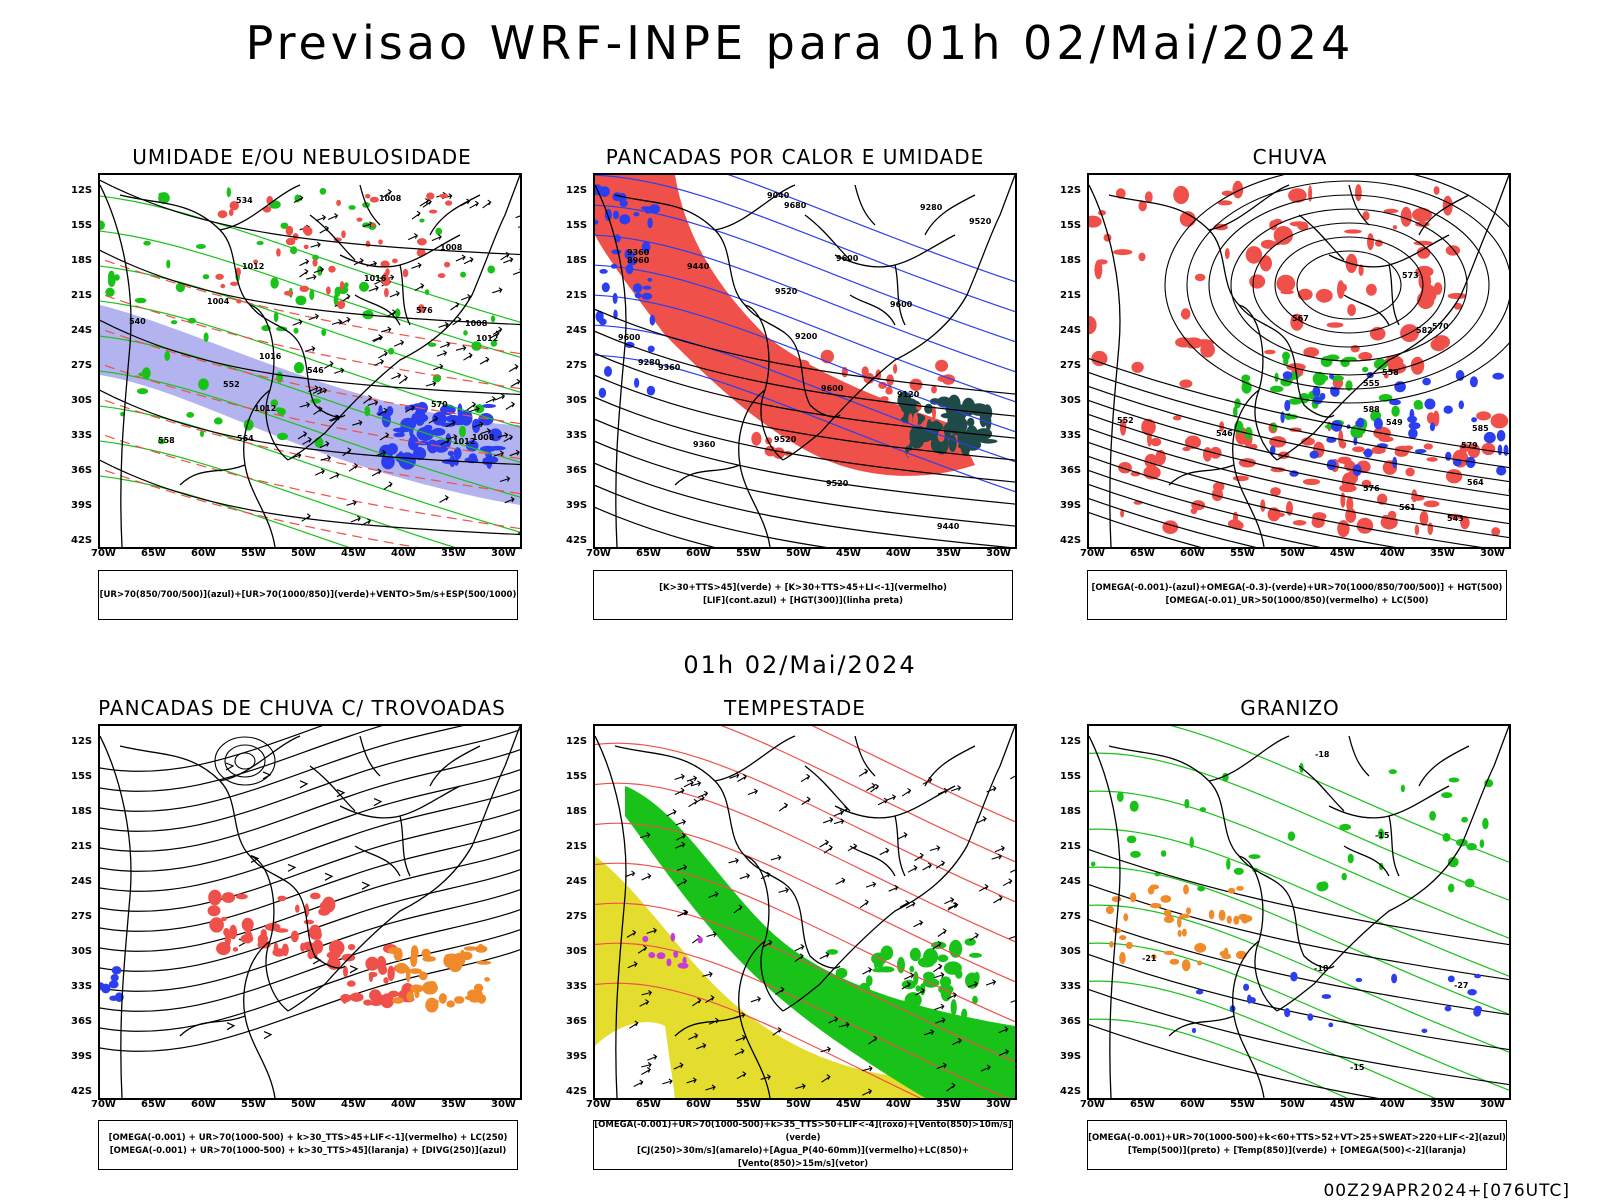 Image resolution: width=1600 pixels, height=1201 pixels. I want to click on temp850-fragments, so click(1292, 827).